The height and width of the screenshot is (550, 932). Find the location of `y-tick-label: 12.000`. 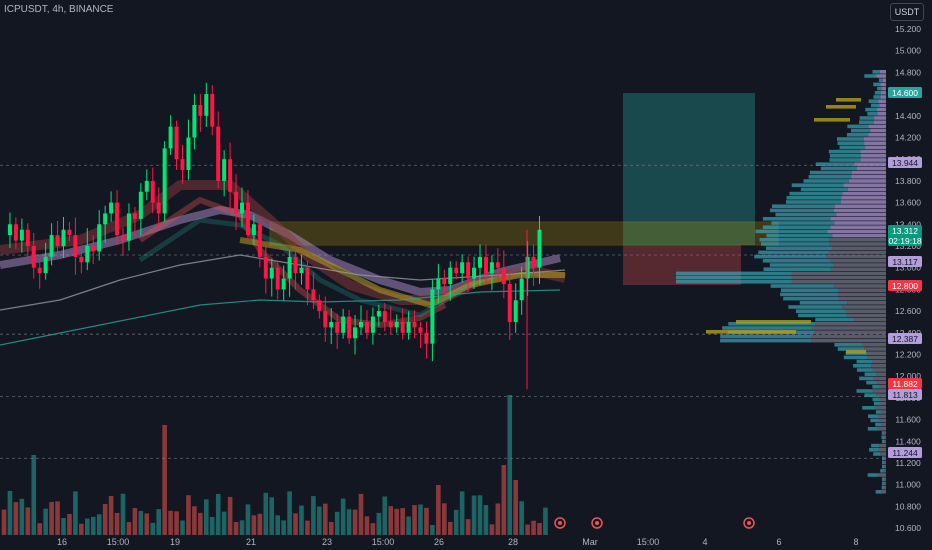

y-tick-label: 12.000 is located at coordinates (908, 376).